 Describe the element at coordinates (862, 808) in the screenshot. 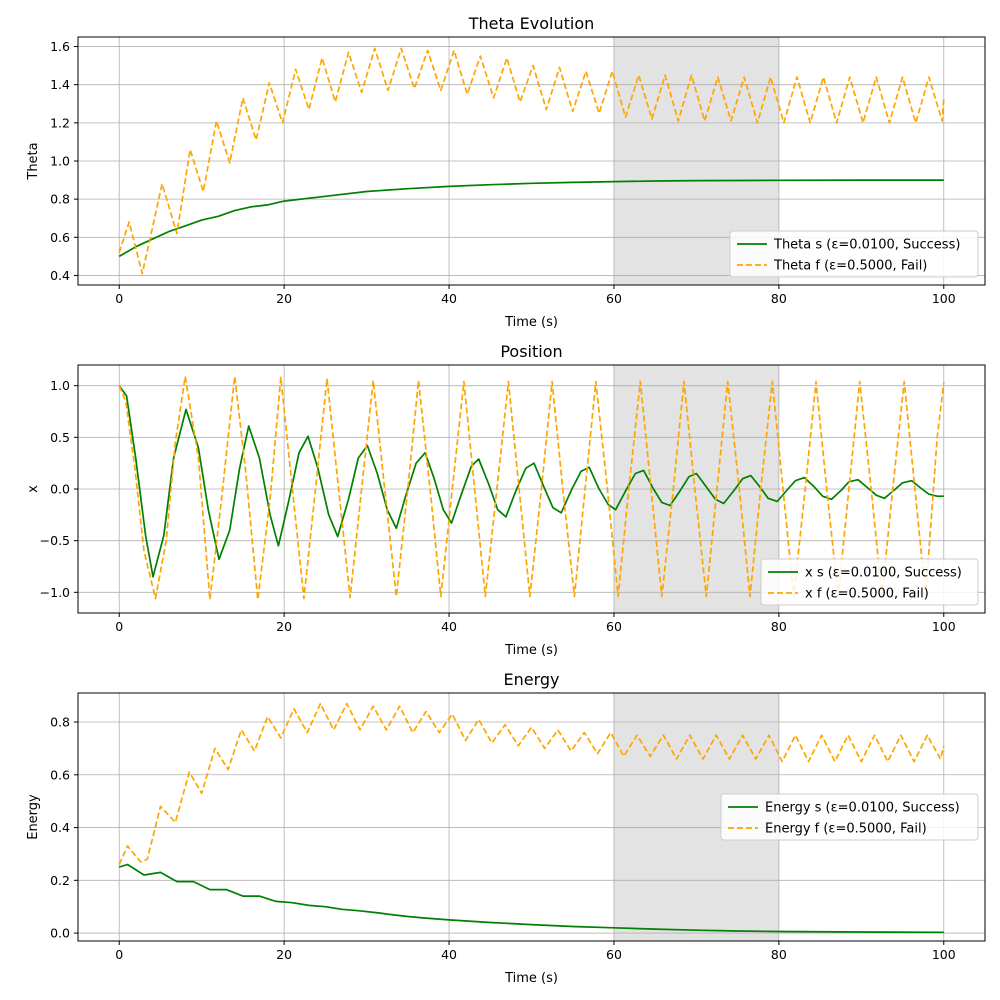

I see `legend-label: Energy s (ε=0.0100, Success)` at that location.